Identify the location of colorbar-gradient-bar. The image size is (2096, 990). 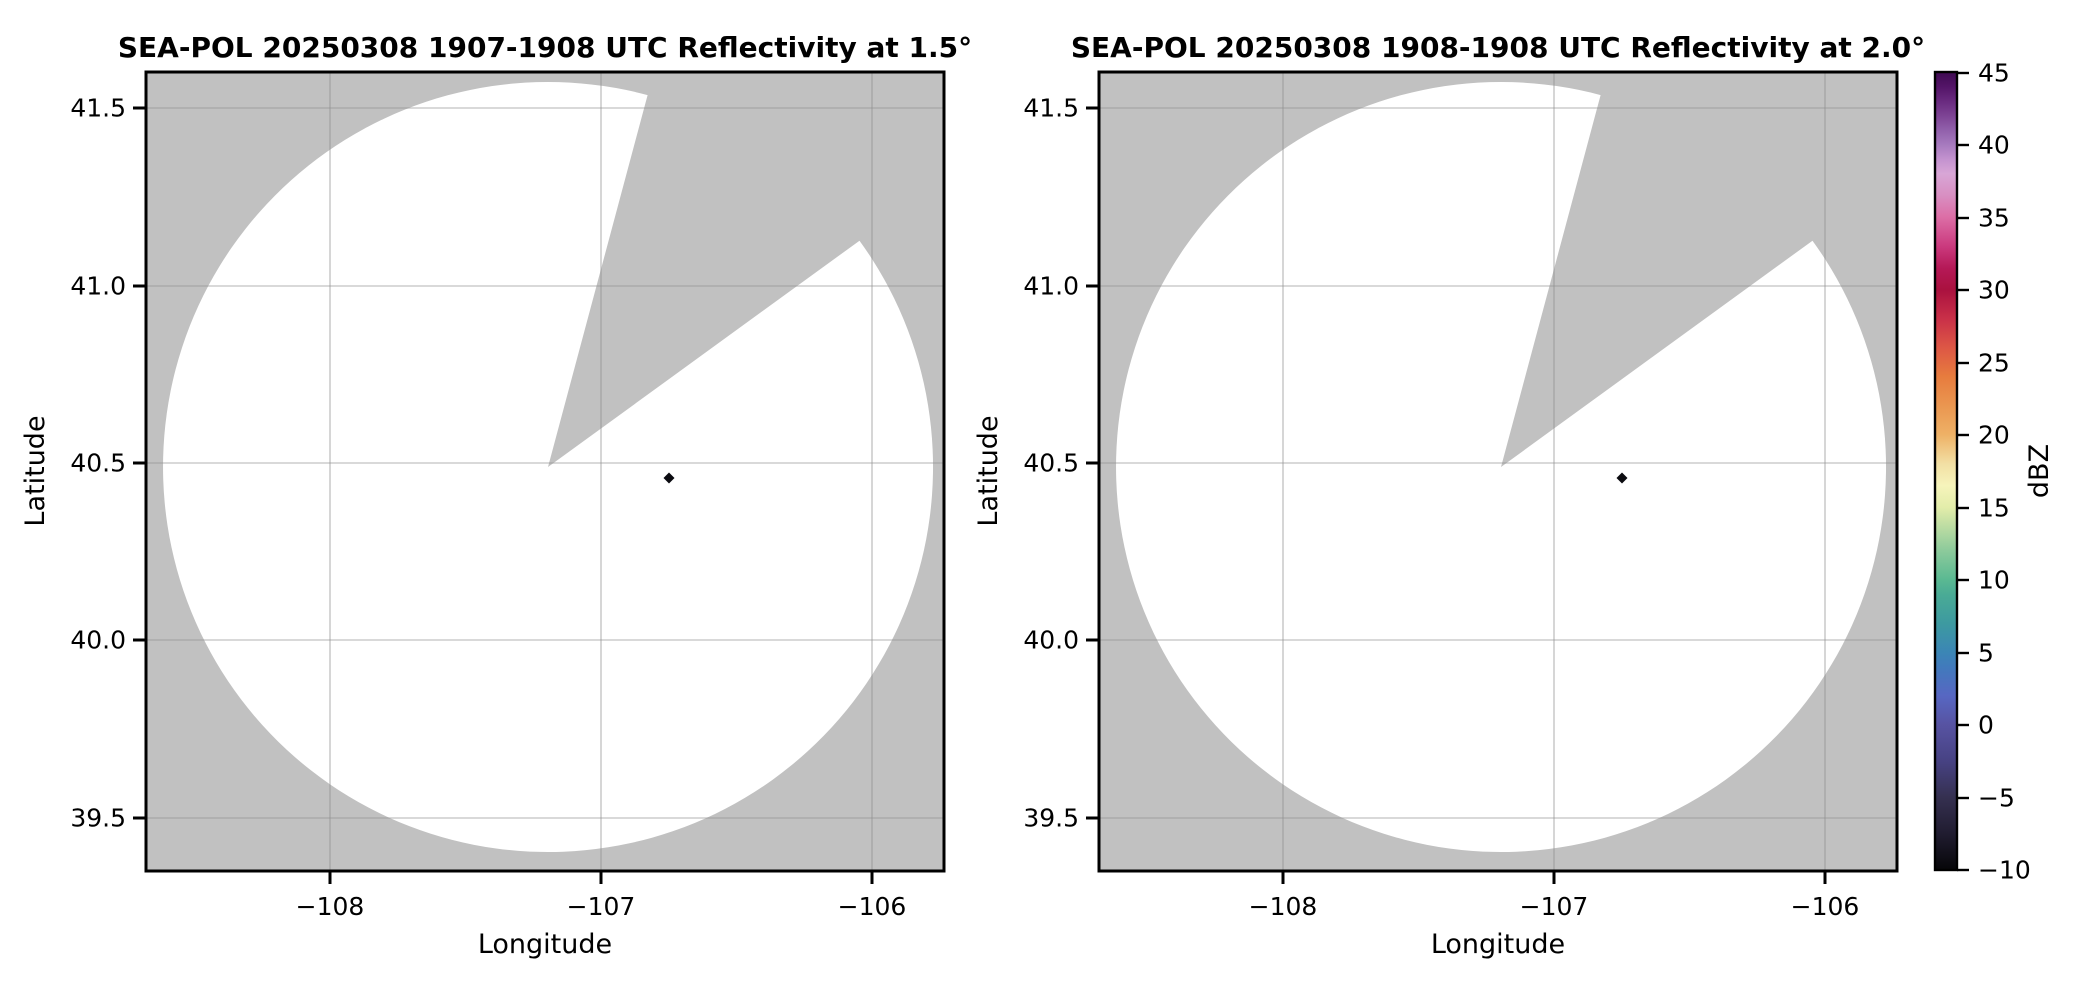
(1946, 471).